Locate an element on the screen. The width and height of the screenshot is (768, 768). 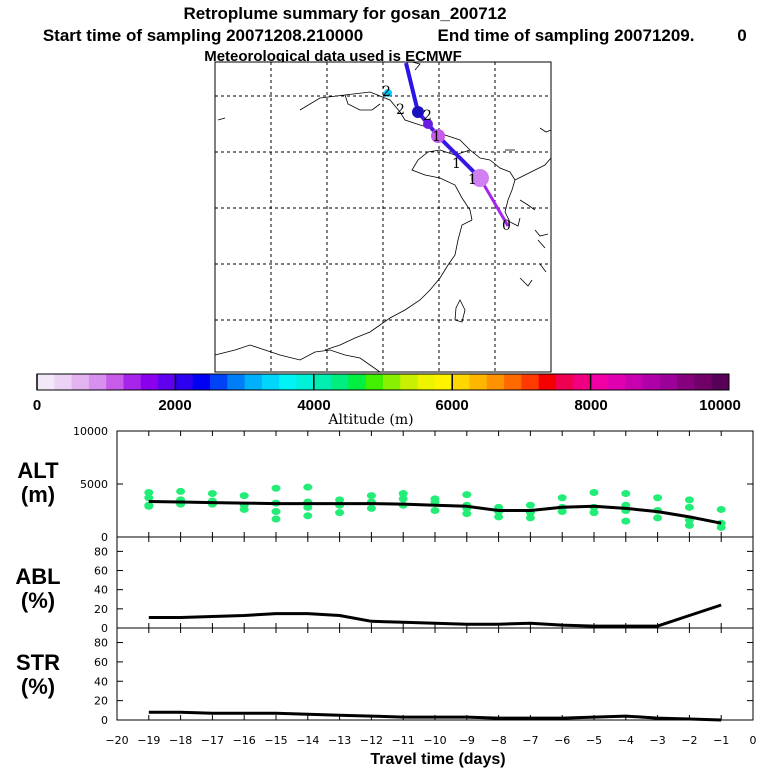
str-y-tick-label: 40 is located at coordinates (101, 681).